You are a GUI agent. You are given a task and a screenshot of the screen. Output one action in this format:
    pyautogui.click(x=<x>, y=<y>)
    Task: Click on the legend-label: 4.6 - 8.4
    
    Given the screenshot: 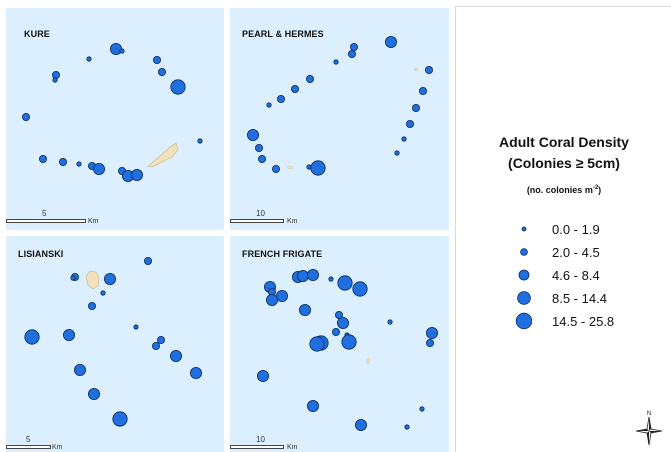 What is the action you would take?
    pyautogui.click(x=576, y=275)
    